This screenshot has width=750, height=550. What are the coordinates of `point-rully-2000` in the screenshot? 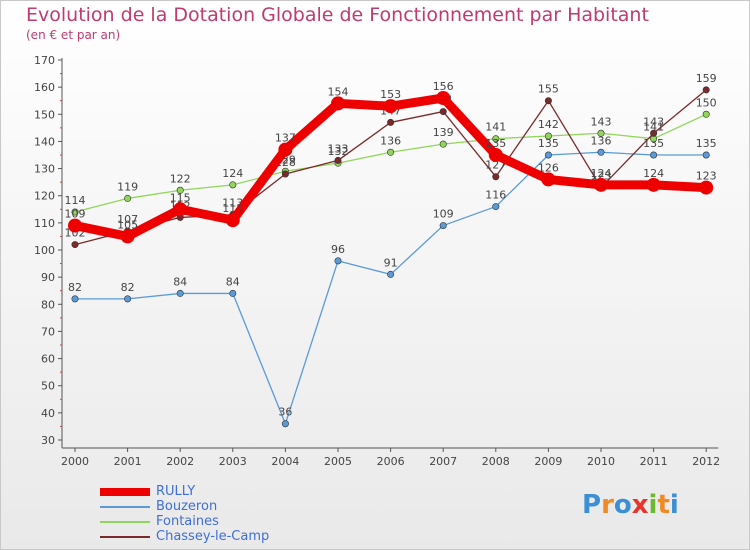 It's located at (75, 225).